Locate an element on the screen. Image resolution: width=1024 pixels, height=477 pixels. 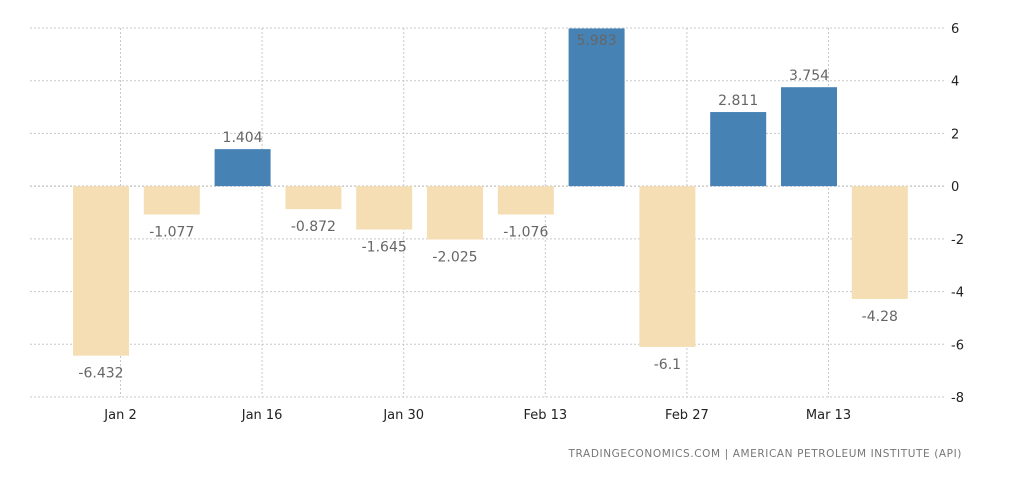
y-tick-label: 4 is located at coordinates (955, 82).